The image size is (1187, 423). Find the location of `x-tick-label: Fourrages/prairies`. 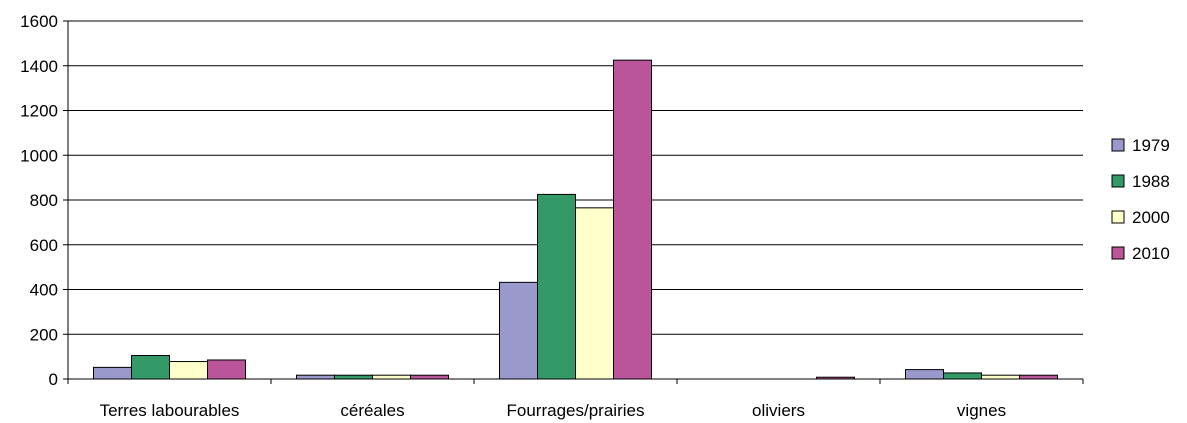

x-tick-label: Fourrages/prairies is located at coordinates (576, 410).